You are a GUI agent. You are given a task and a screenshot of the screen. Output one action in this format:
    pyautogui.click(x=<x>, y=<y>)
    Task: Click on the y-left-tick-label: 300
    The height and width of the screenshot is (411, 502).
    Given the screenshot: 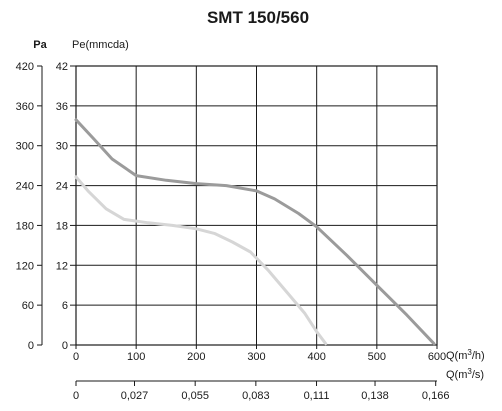 What is the action you would take?
    pyautogui.click(x=25, y=147)
    